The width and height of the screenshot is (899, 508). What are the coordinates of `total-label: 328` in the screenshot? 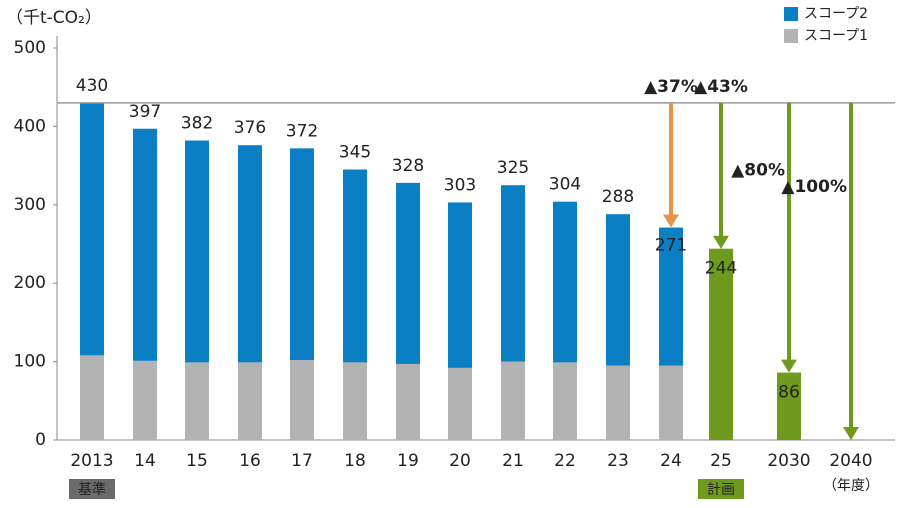 It's located at (408, 166).